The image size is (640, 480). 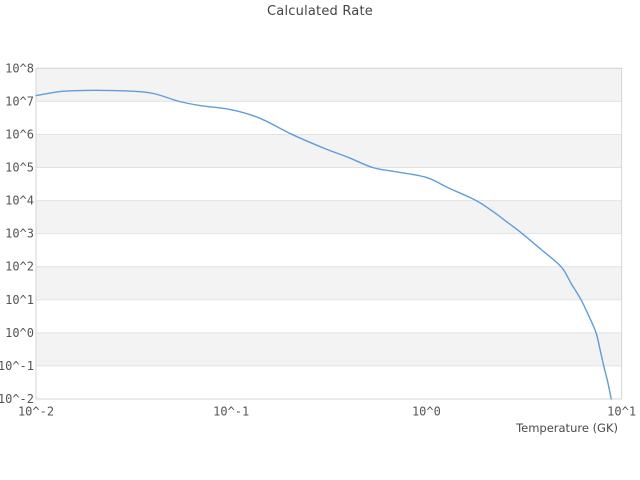 What do you see at coordinates (19, 68) in the screenshot?
I see `y-tick-label: 10^8` at bounding box center [19, 68].